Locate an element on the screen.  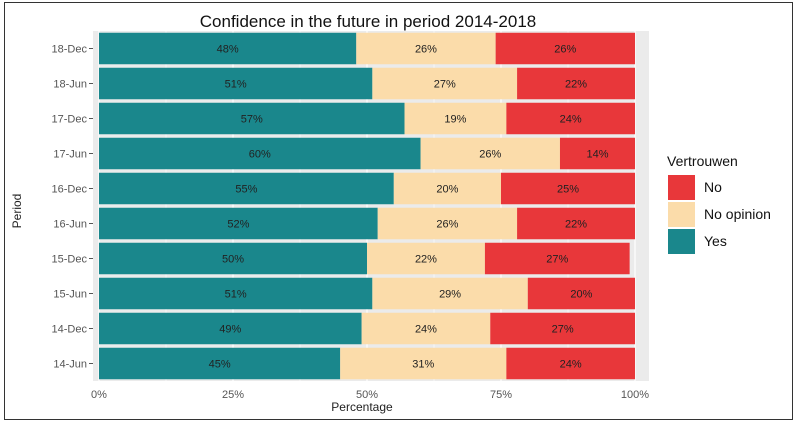
bar-value-label: 60% is located at coordinates (260, 155).